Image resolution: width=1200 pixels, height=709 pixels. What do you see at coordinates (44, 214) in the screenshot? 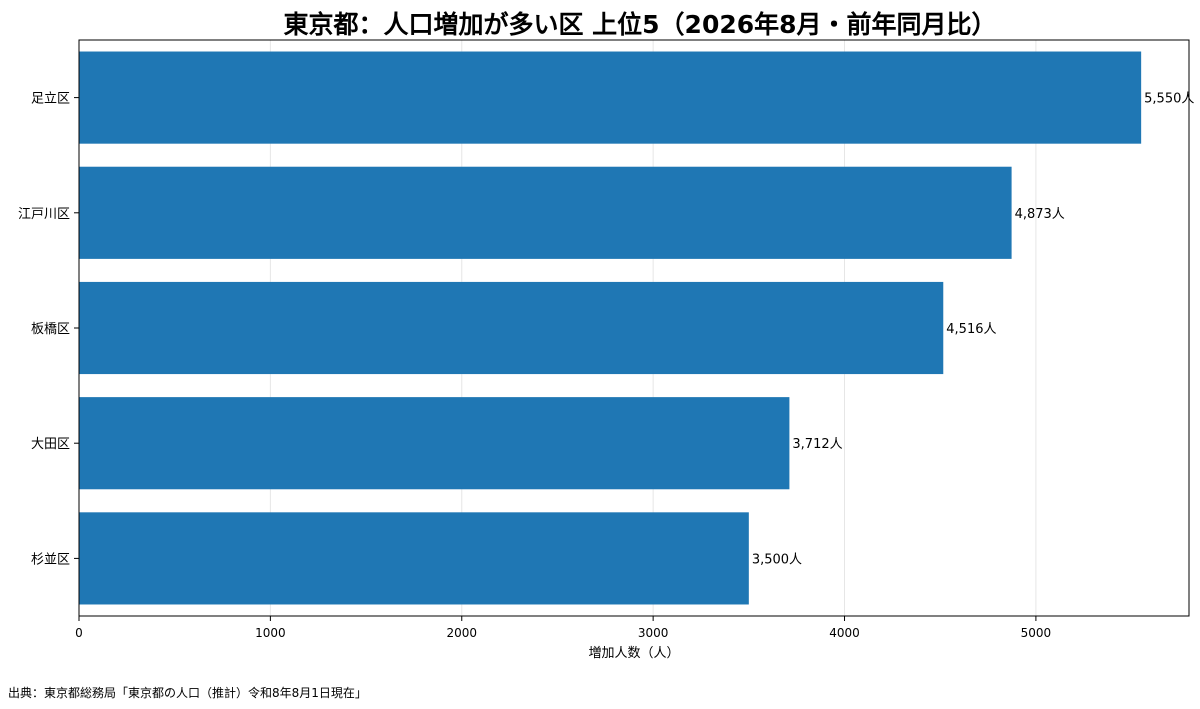
I see `y-tick-label: 江戸川区` at bounding box center [44, 214].